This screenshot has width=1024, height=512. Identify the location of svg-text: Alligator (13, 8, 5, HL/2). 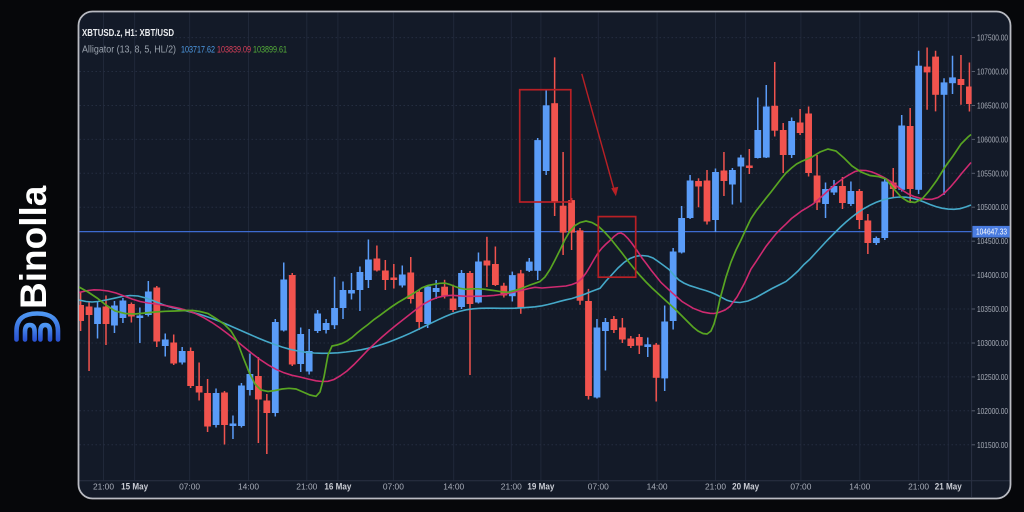
(129, 50).